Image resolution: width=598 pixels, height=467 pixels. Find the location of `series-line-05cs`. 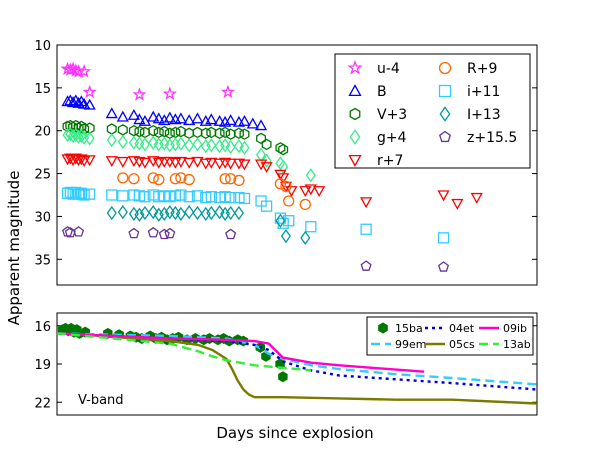

series-line-05cs is located at coordinates (297, 368).